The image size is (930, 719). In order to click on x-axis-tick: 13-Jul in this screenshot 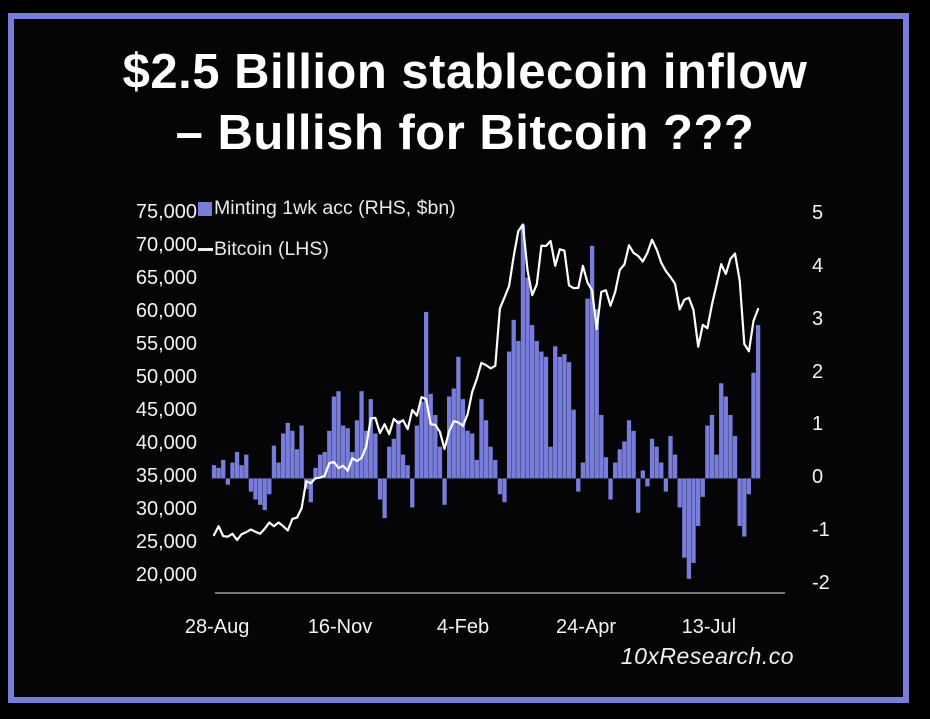, I will do `click(709, 627)`.